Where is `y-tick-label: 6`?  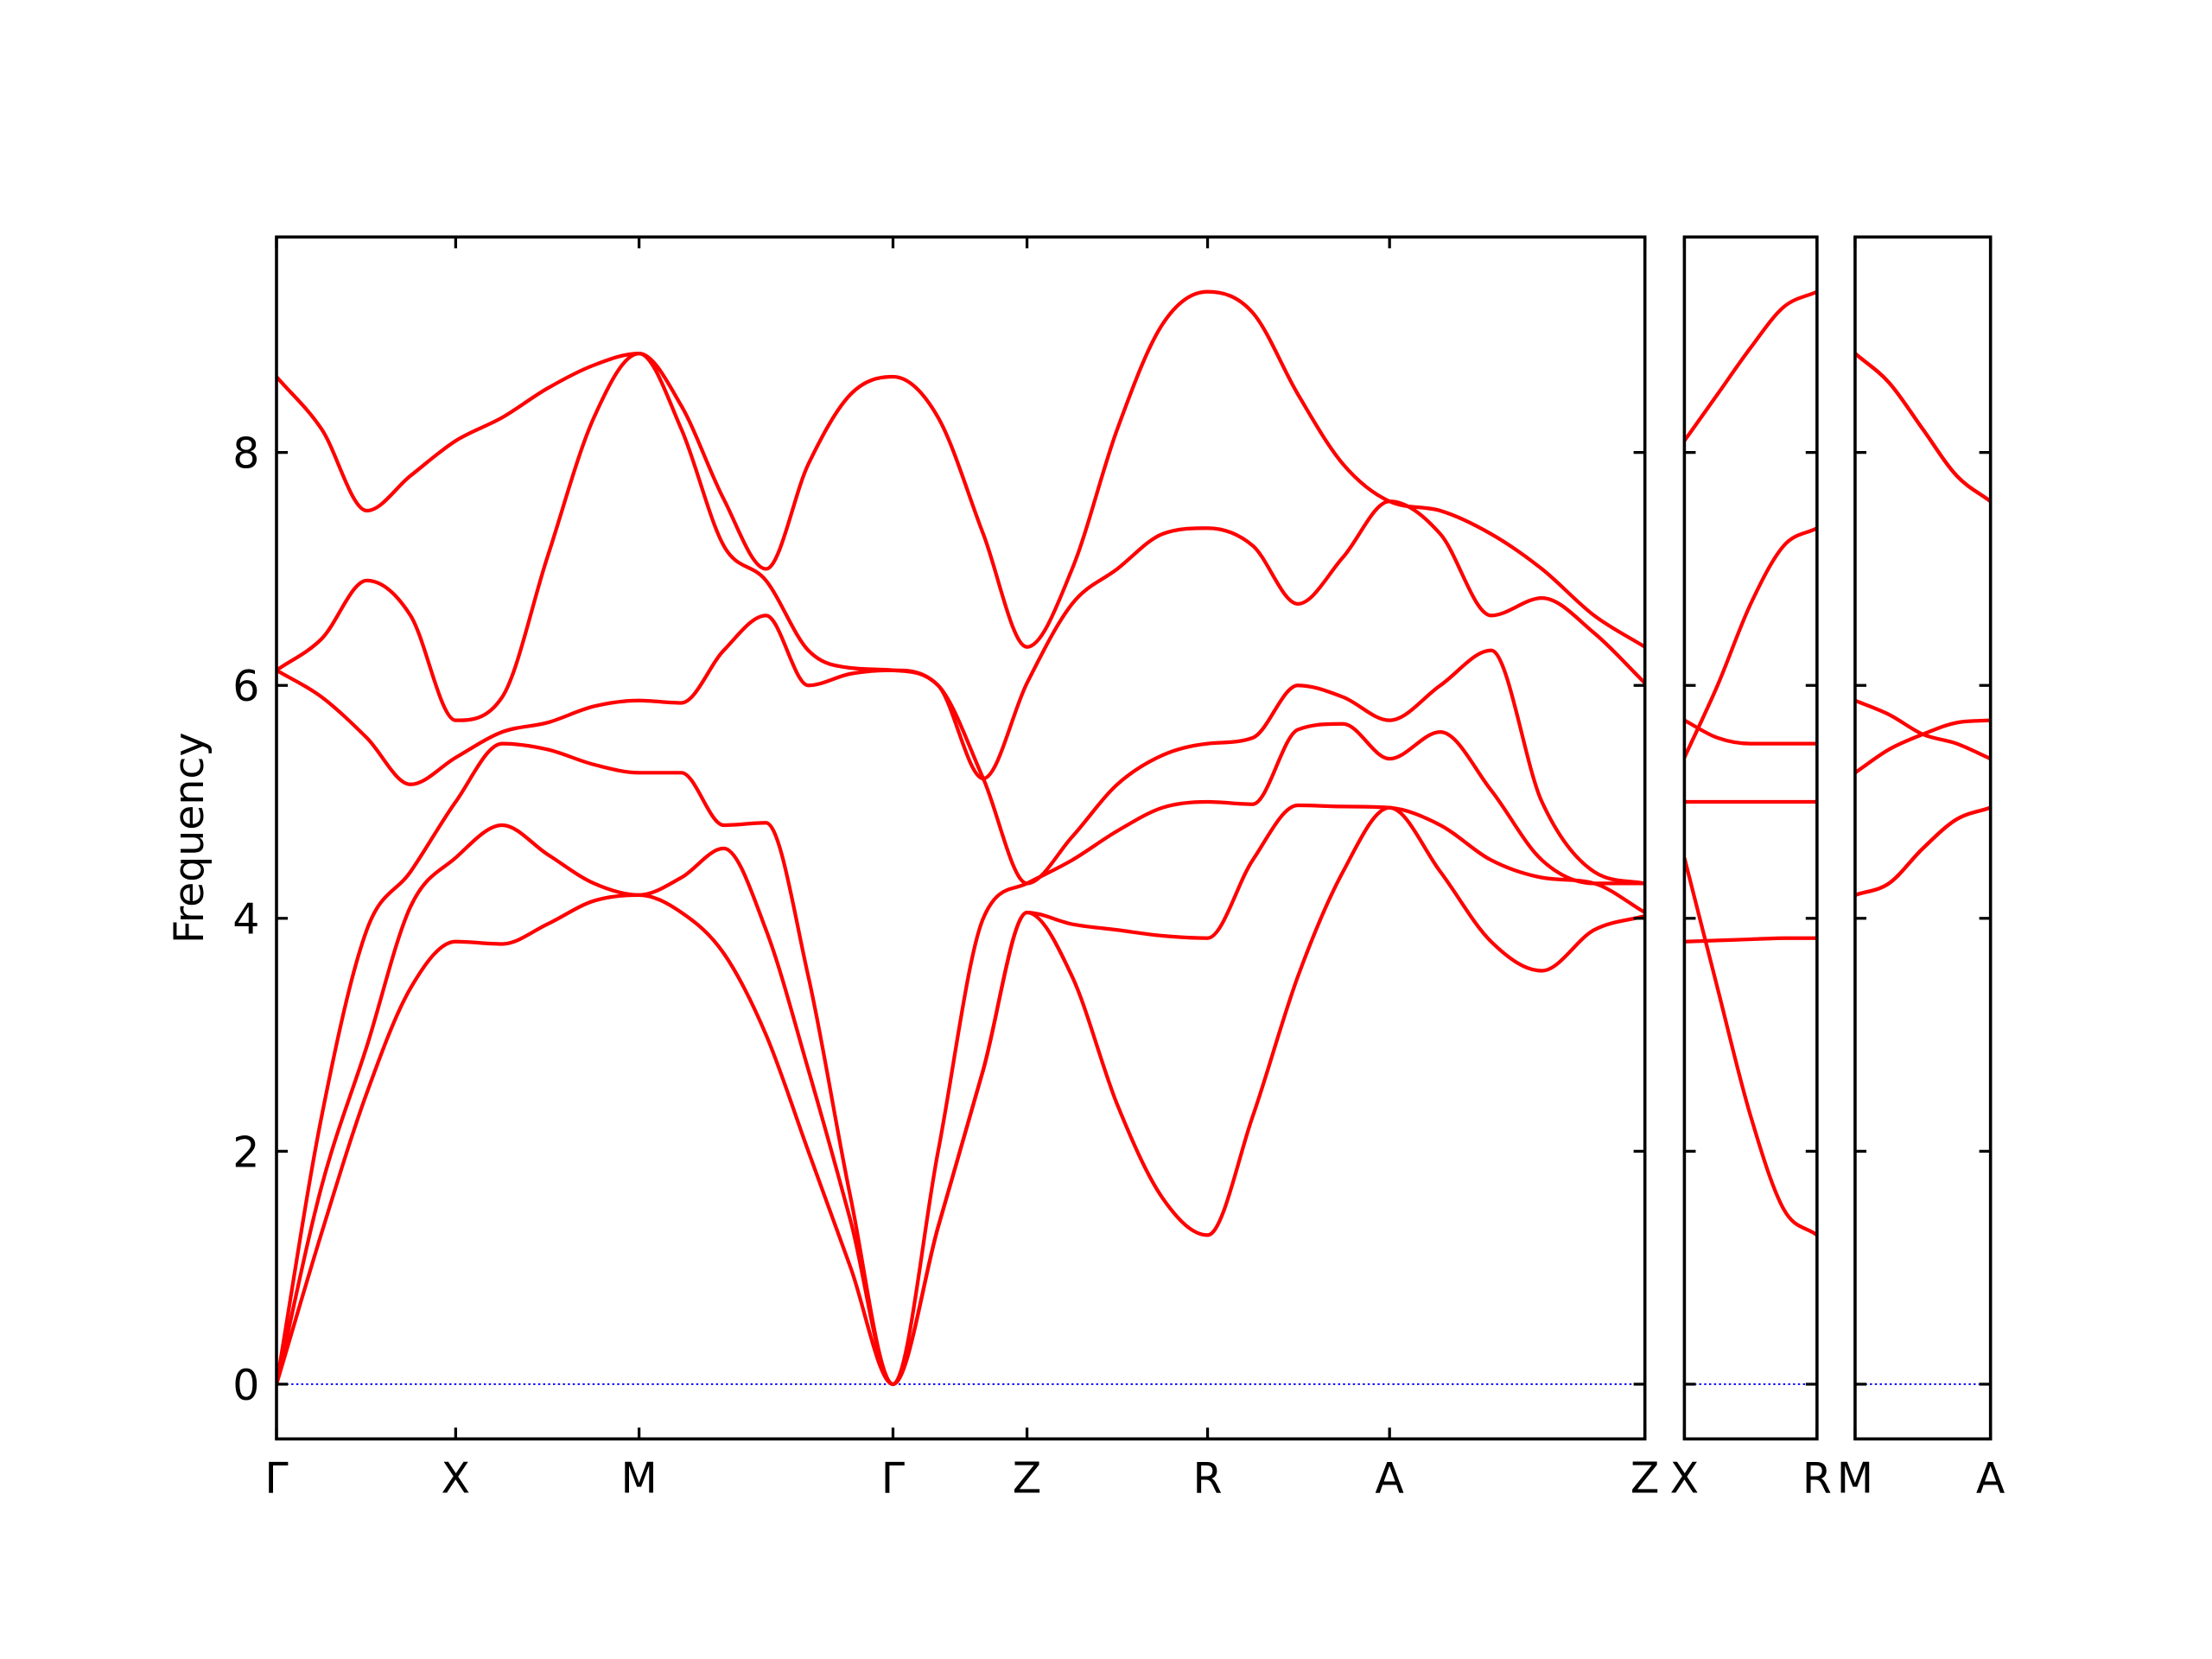 y-tick-label: 6 is located at coordinates (245, 686).